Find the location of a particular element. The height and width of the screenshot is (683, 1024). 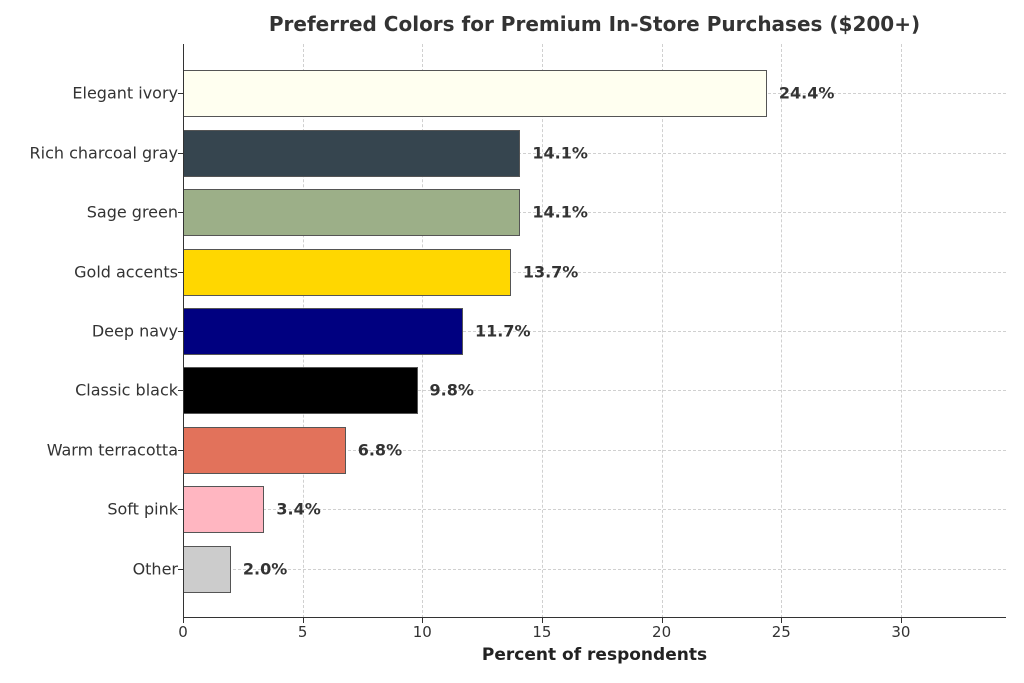

x-tick-label: 30 is located at coordinates (901, 632).